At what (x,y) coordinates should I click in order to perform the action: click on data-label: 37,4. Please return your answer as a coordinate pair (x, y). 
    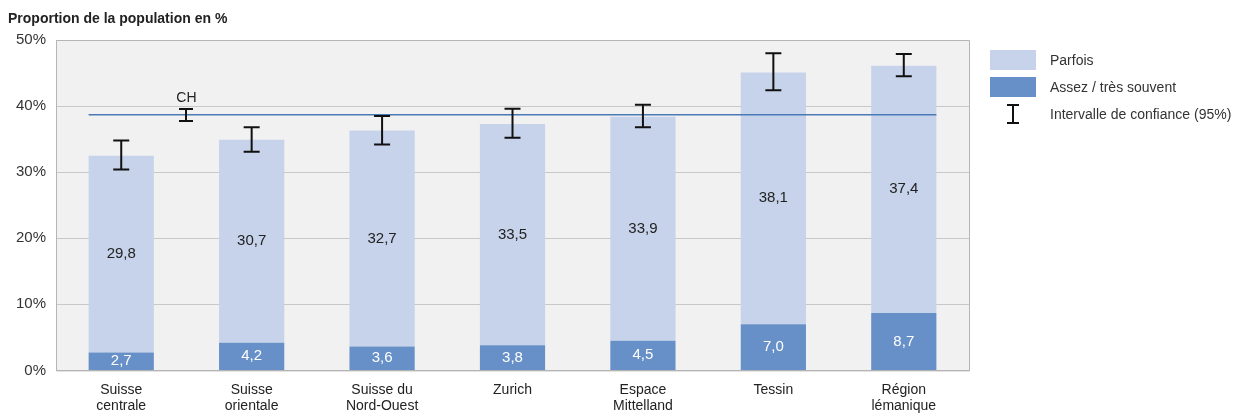
    Looking at the image, I should click on (904, 188).